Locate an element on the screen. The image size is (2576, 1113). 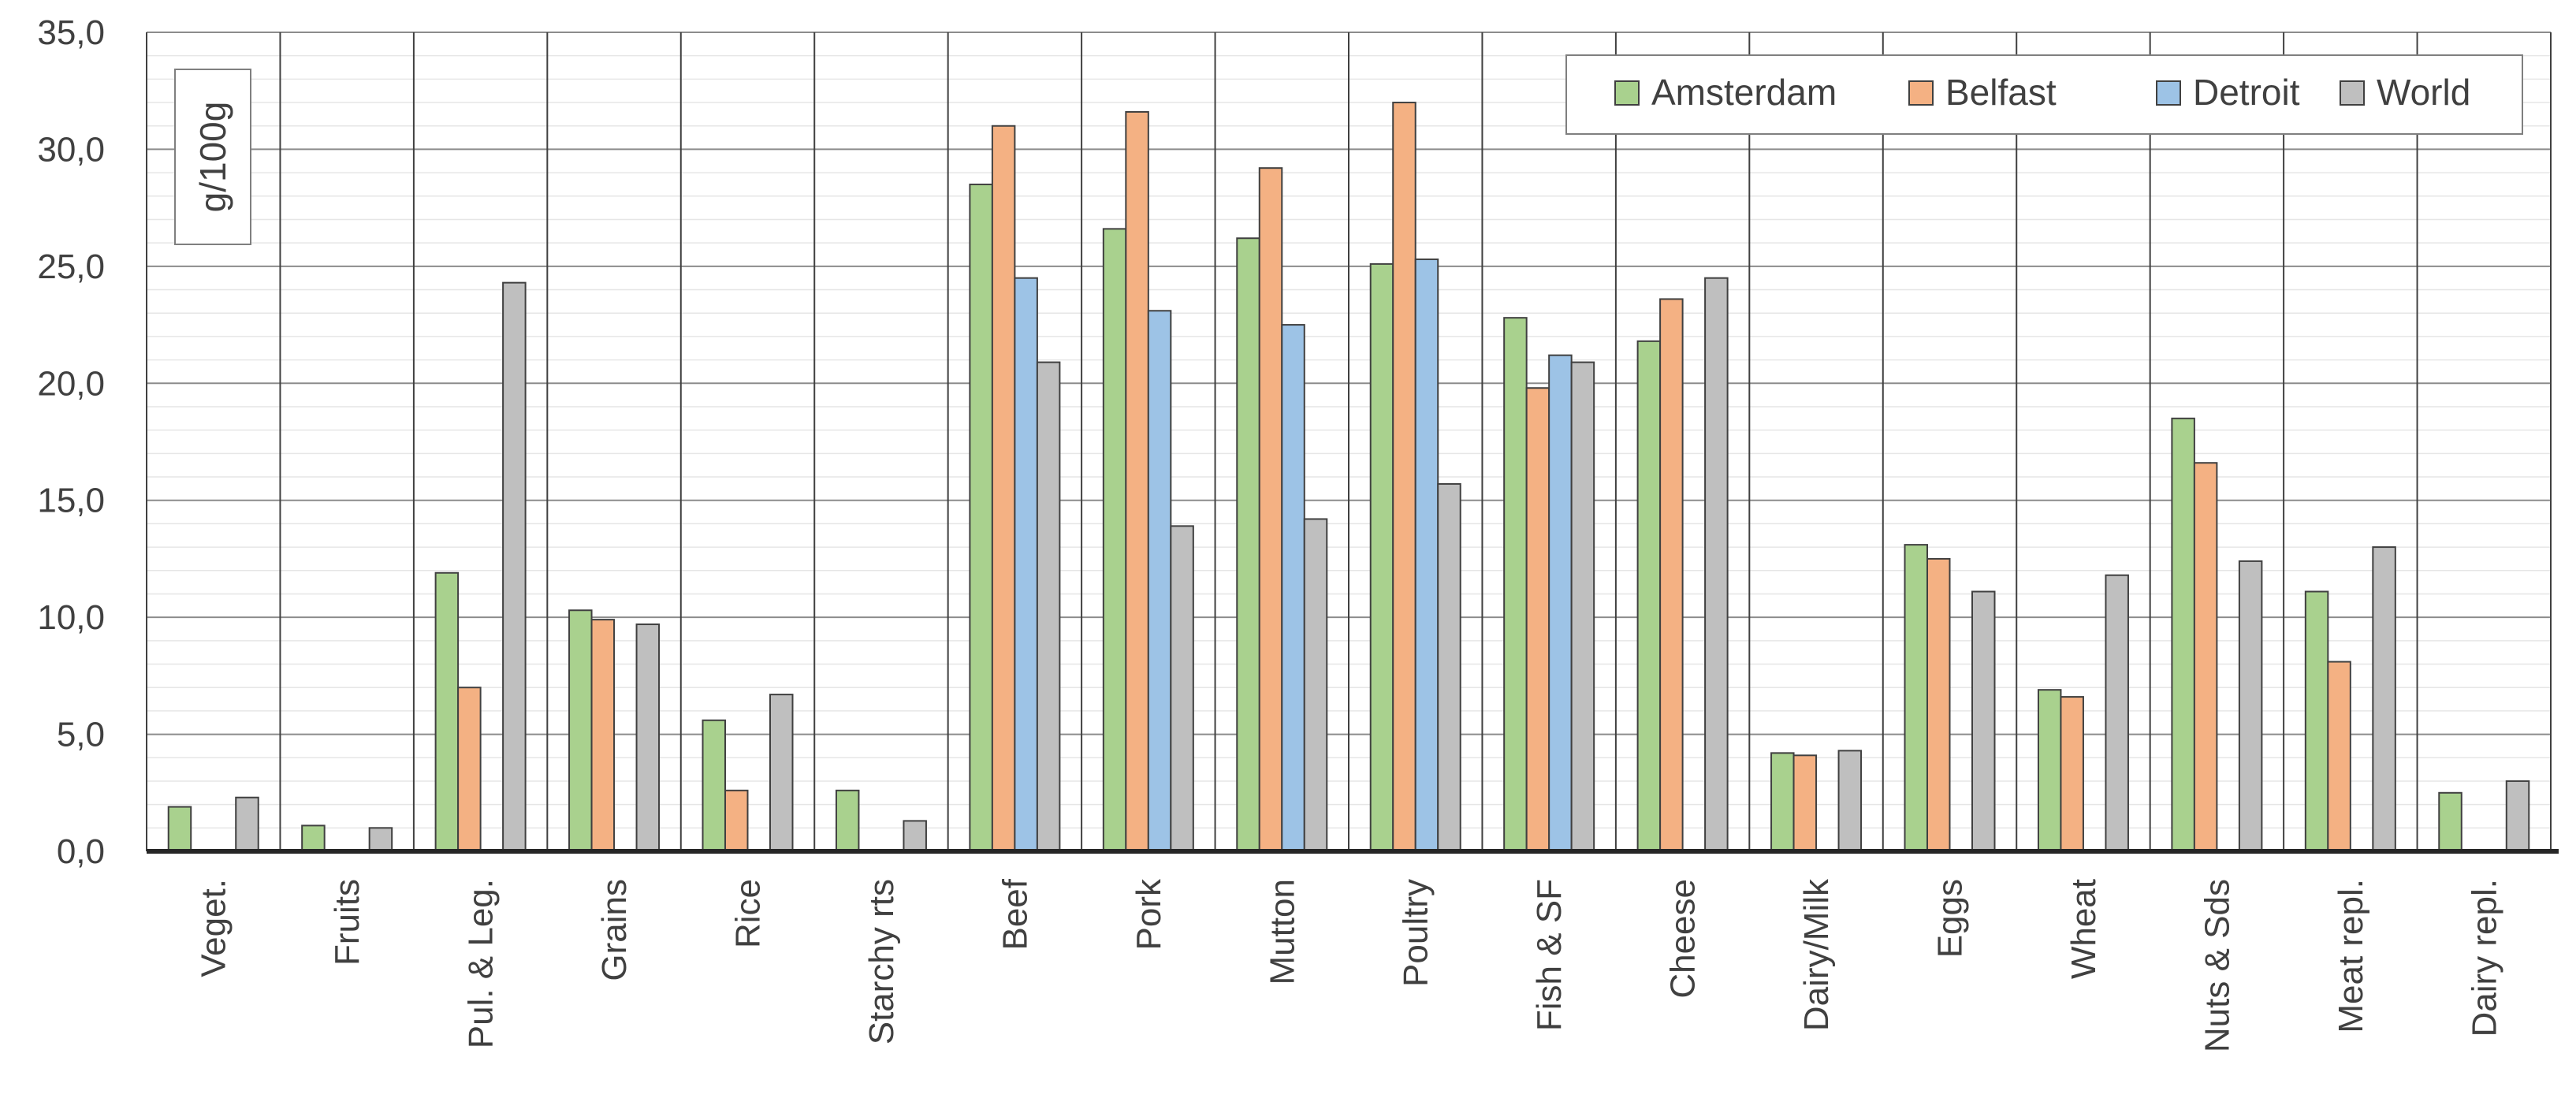
x-category-label: Pul. & Leg. is located at coordinates (481, 963).